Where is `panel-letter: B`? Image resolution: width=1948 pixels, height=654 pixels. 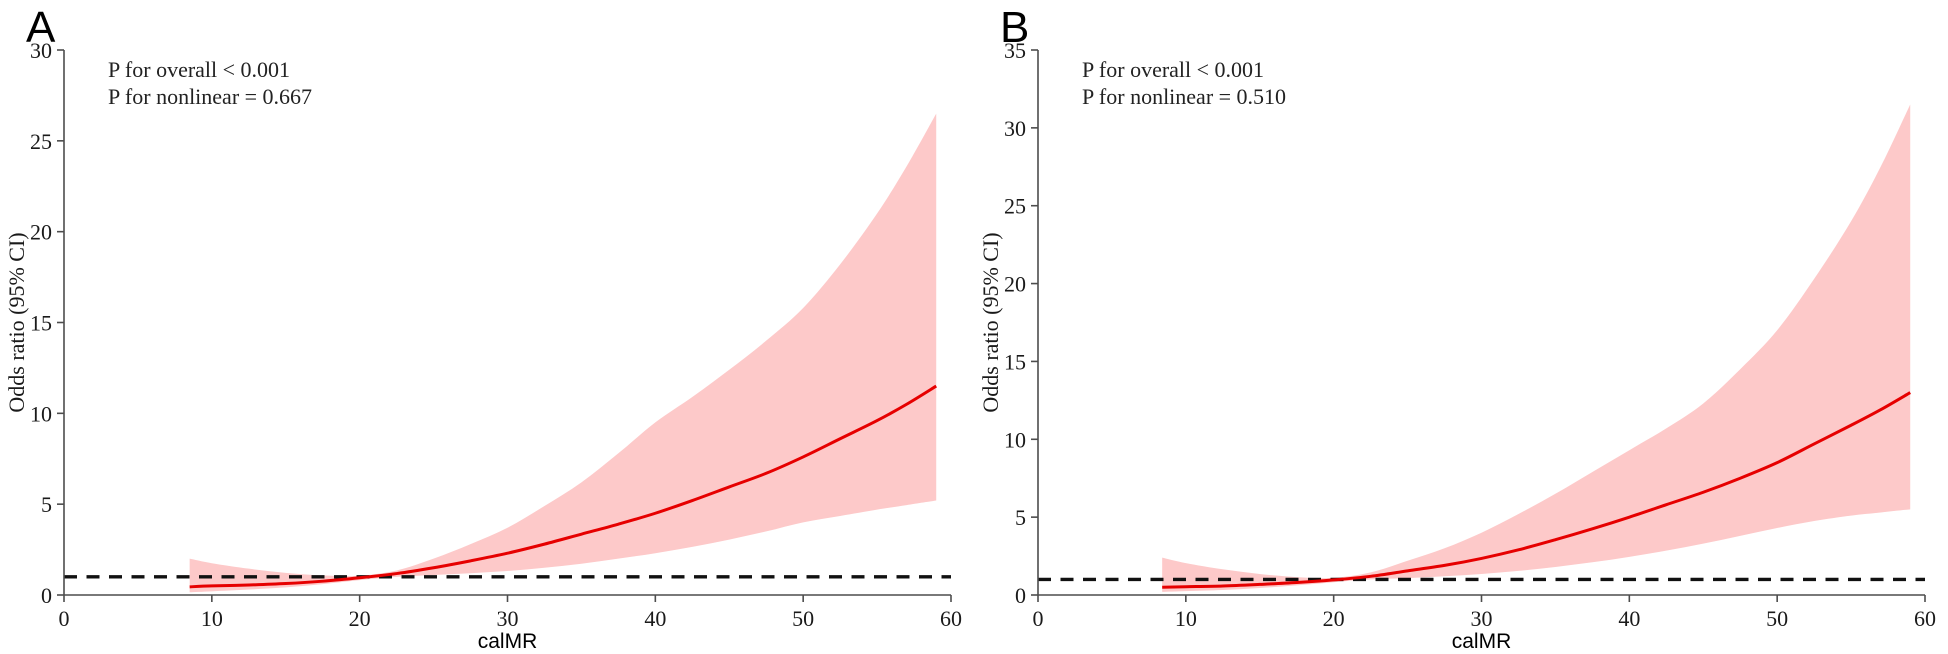 panel-letter: B is located at coordinates (1014, 27).